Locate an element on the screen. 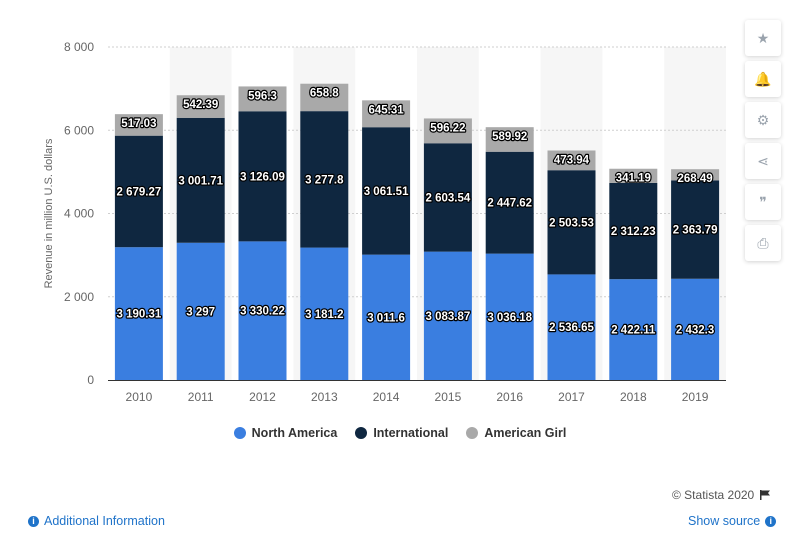 Image resolution: width=800 pixels, height=557 pixels. share-button: ⋖ is located at coordinates (763, 161).